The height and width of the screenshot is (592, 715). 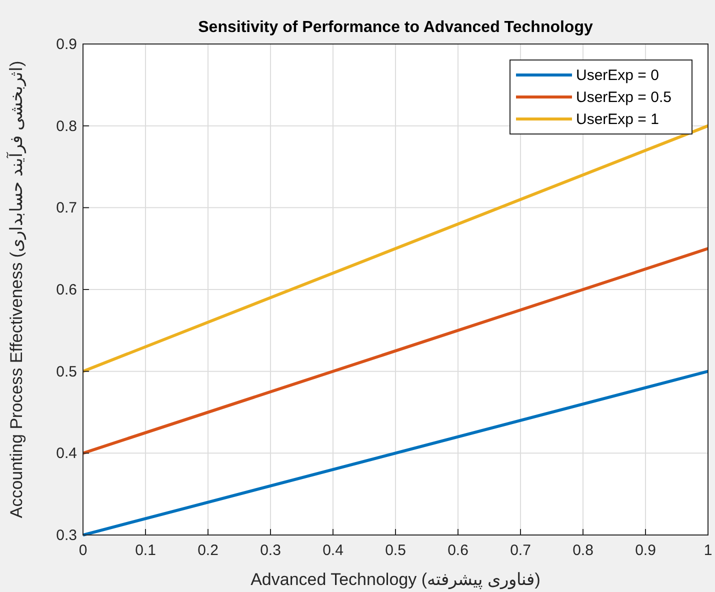 What do you see at coordinates (617, 75) in the screenshot?
I see `legend-label: UserExp = 0` at bounding box center [617, 75].